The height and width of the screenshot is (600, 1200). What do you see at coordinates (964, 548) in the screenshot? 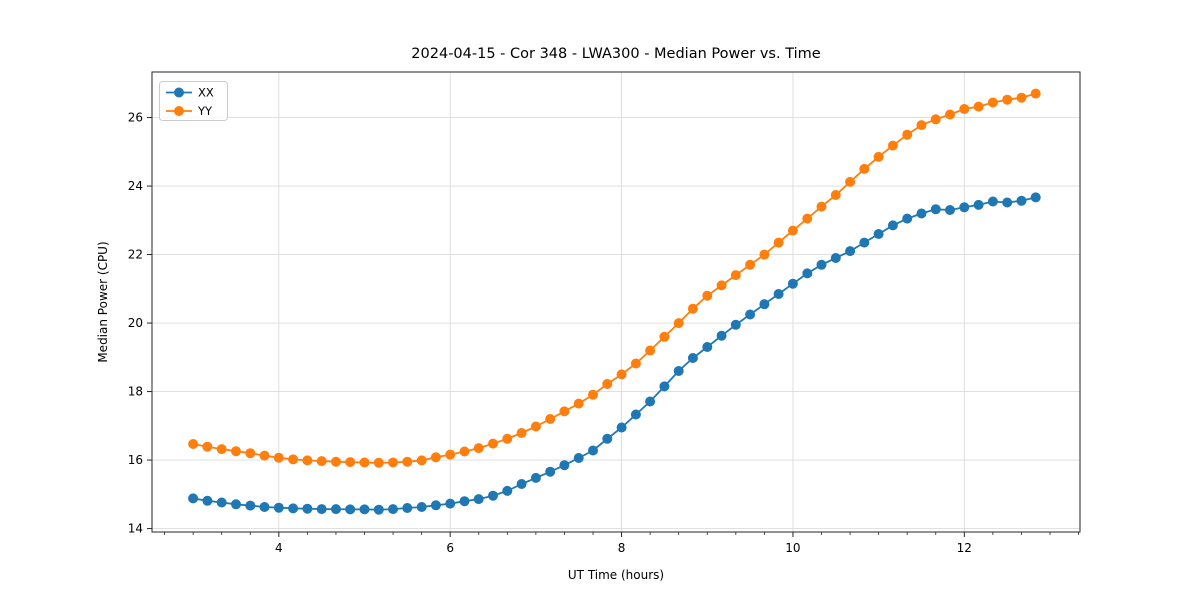
I see `x-tick-label: 12` at bounding box center [964, 548].